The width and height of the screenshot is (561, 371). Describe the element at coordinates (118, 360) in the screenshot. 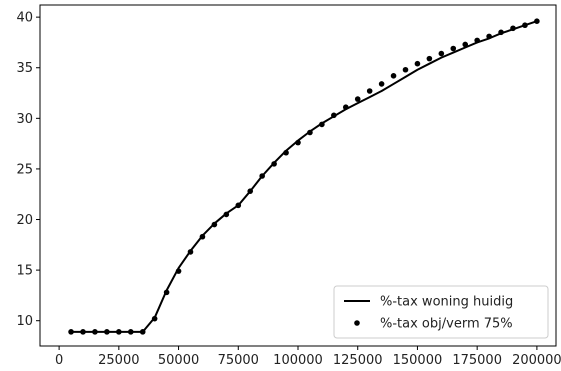

I see `x-tick-label: 25000` at that location.